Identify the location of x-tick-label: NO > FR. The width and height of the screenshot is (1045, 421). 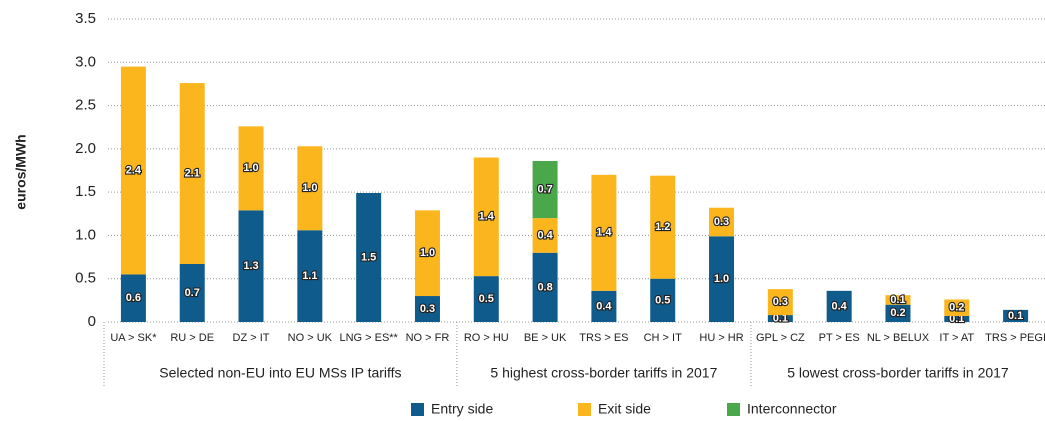
(428, 338).